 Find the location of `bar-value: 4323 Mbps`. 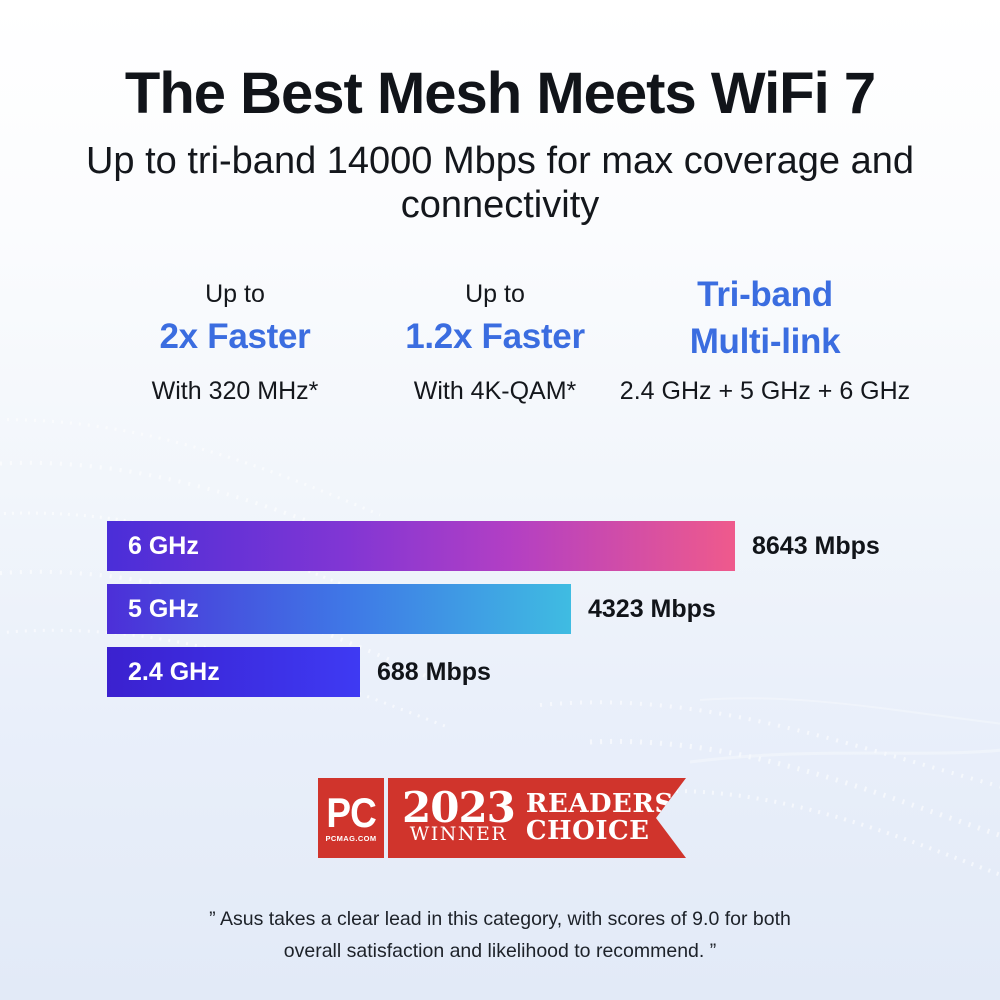

bar-value: 4323 Mbps is located at coordinates (652, 608).